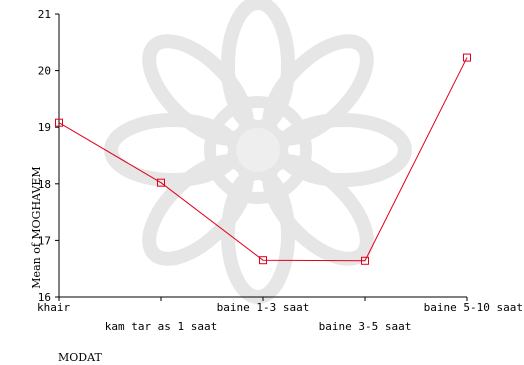  Describe the element at coordinates (36, 227) in the screenshot. I see `y-axis-title: Mean of MOGHAVEM` at that location.